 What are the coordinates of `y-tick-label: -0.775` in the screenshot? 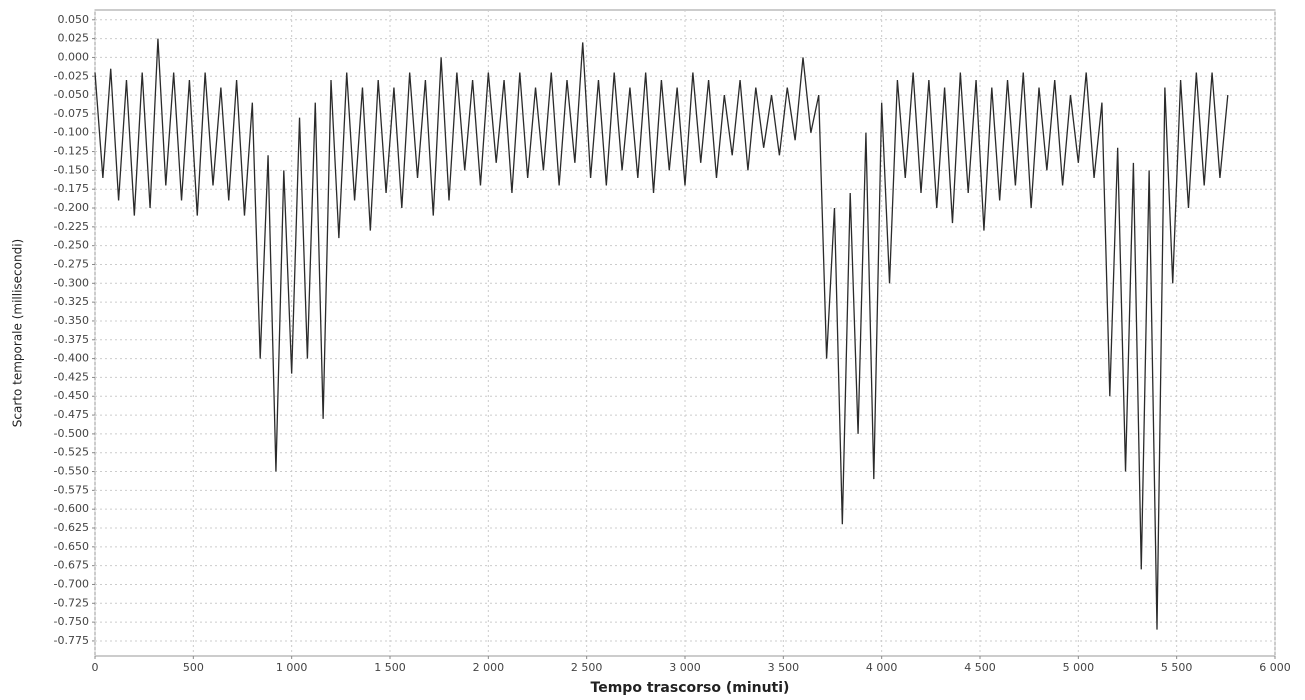 It's located at (71, 640).